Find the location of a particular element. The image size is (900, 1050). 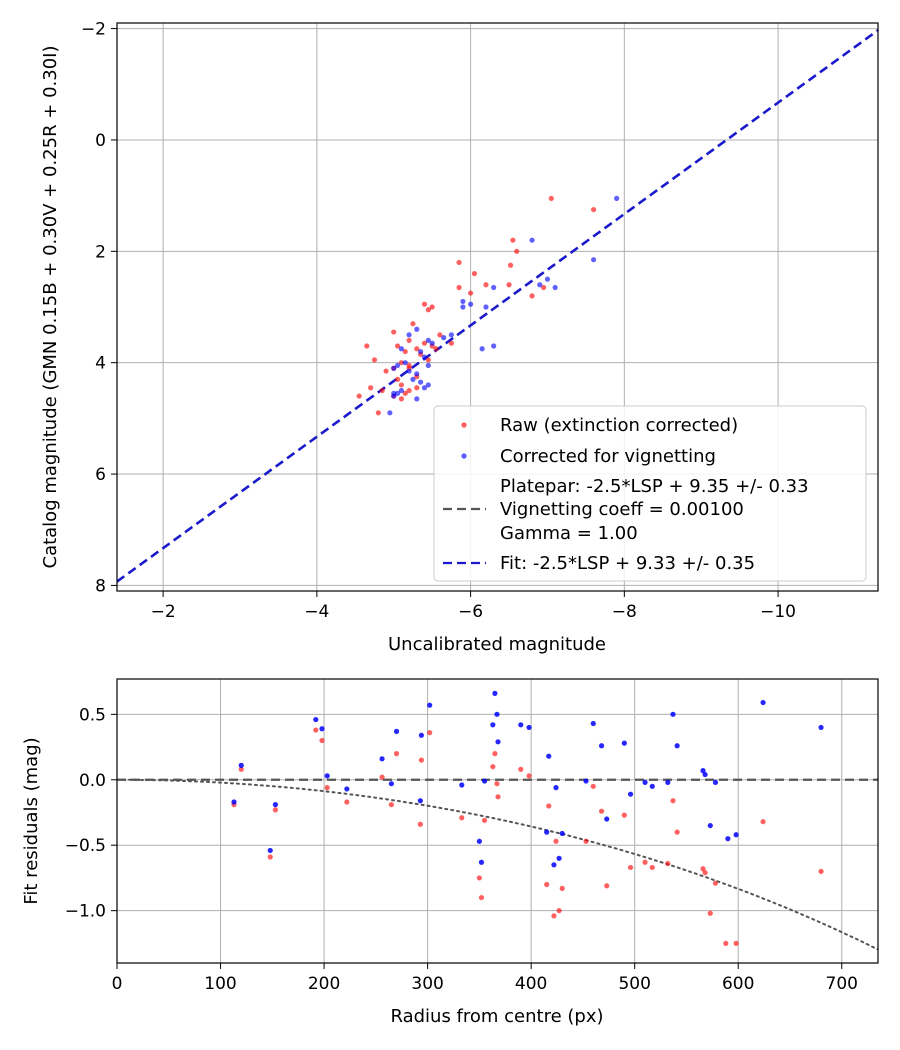

legend-box is located at coordinates (650, 493).